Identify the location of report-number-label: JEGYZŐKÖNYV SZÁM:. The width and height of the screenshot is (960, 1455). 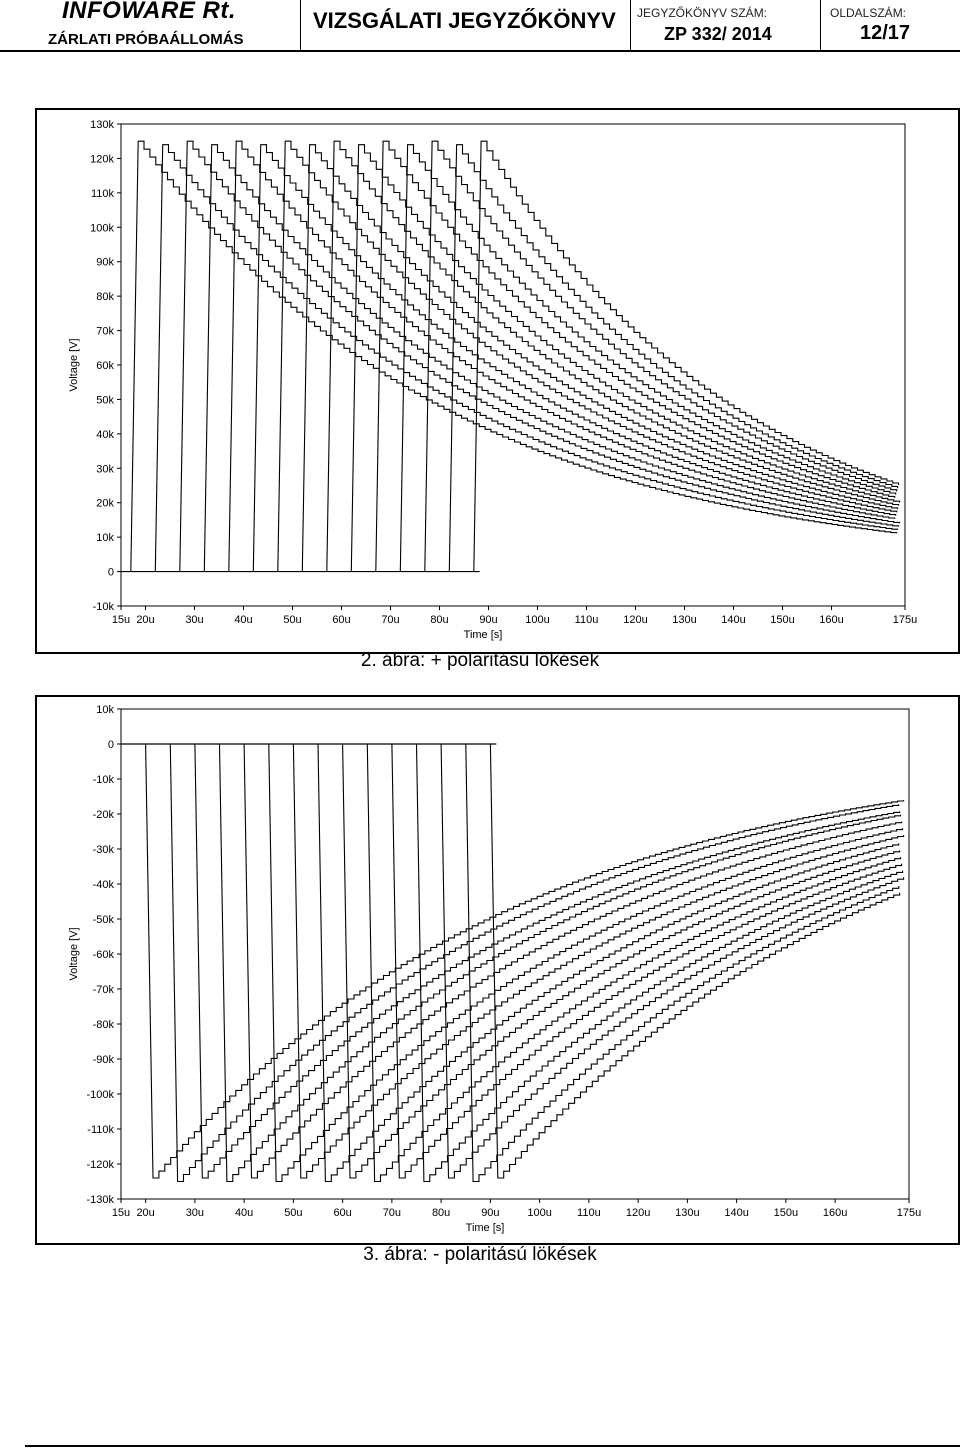
(702, 13).